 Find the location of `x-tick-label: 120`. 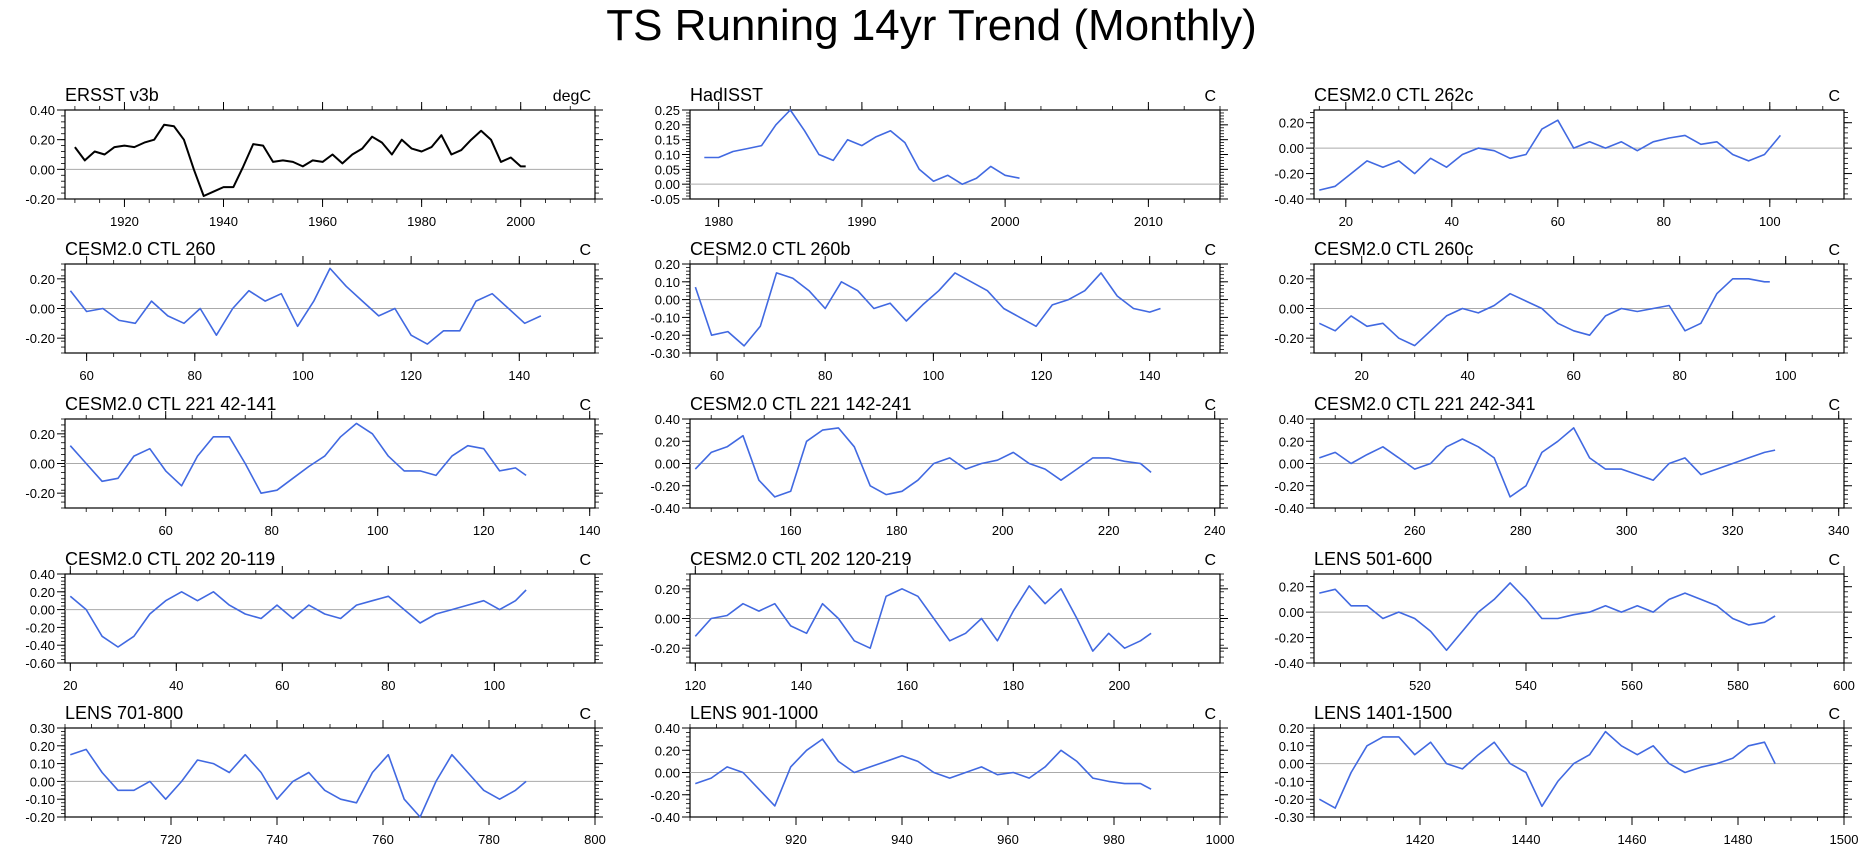

x-tick-label: 120 is located at coordinates (1042, 375).